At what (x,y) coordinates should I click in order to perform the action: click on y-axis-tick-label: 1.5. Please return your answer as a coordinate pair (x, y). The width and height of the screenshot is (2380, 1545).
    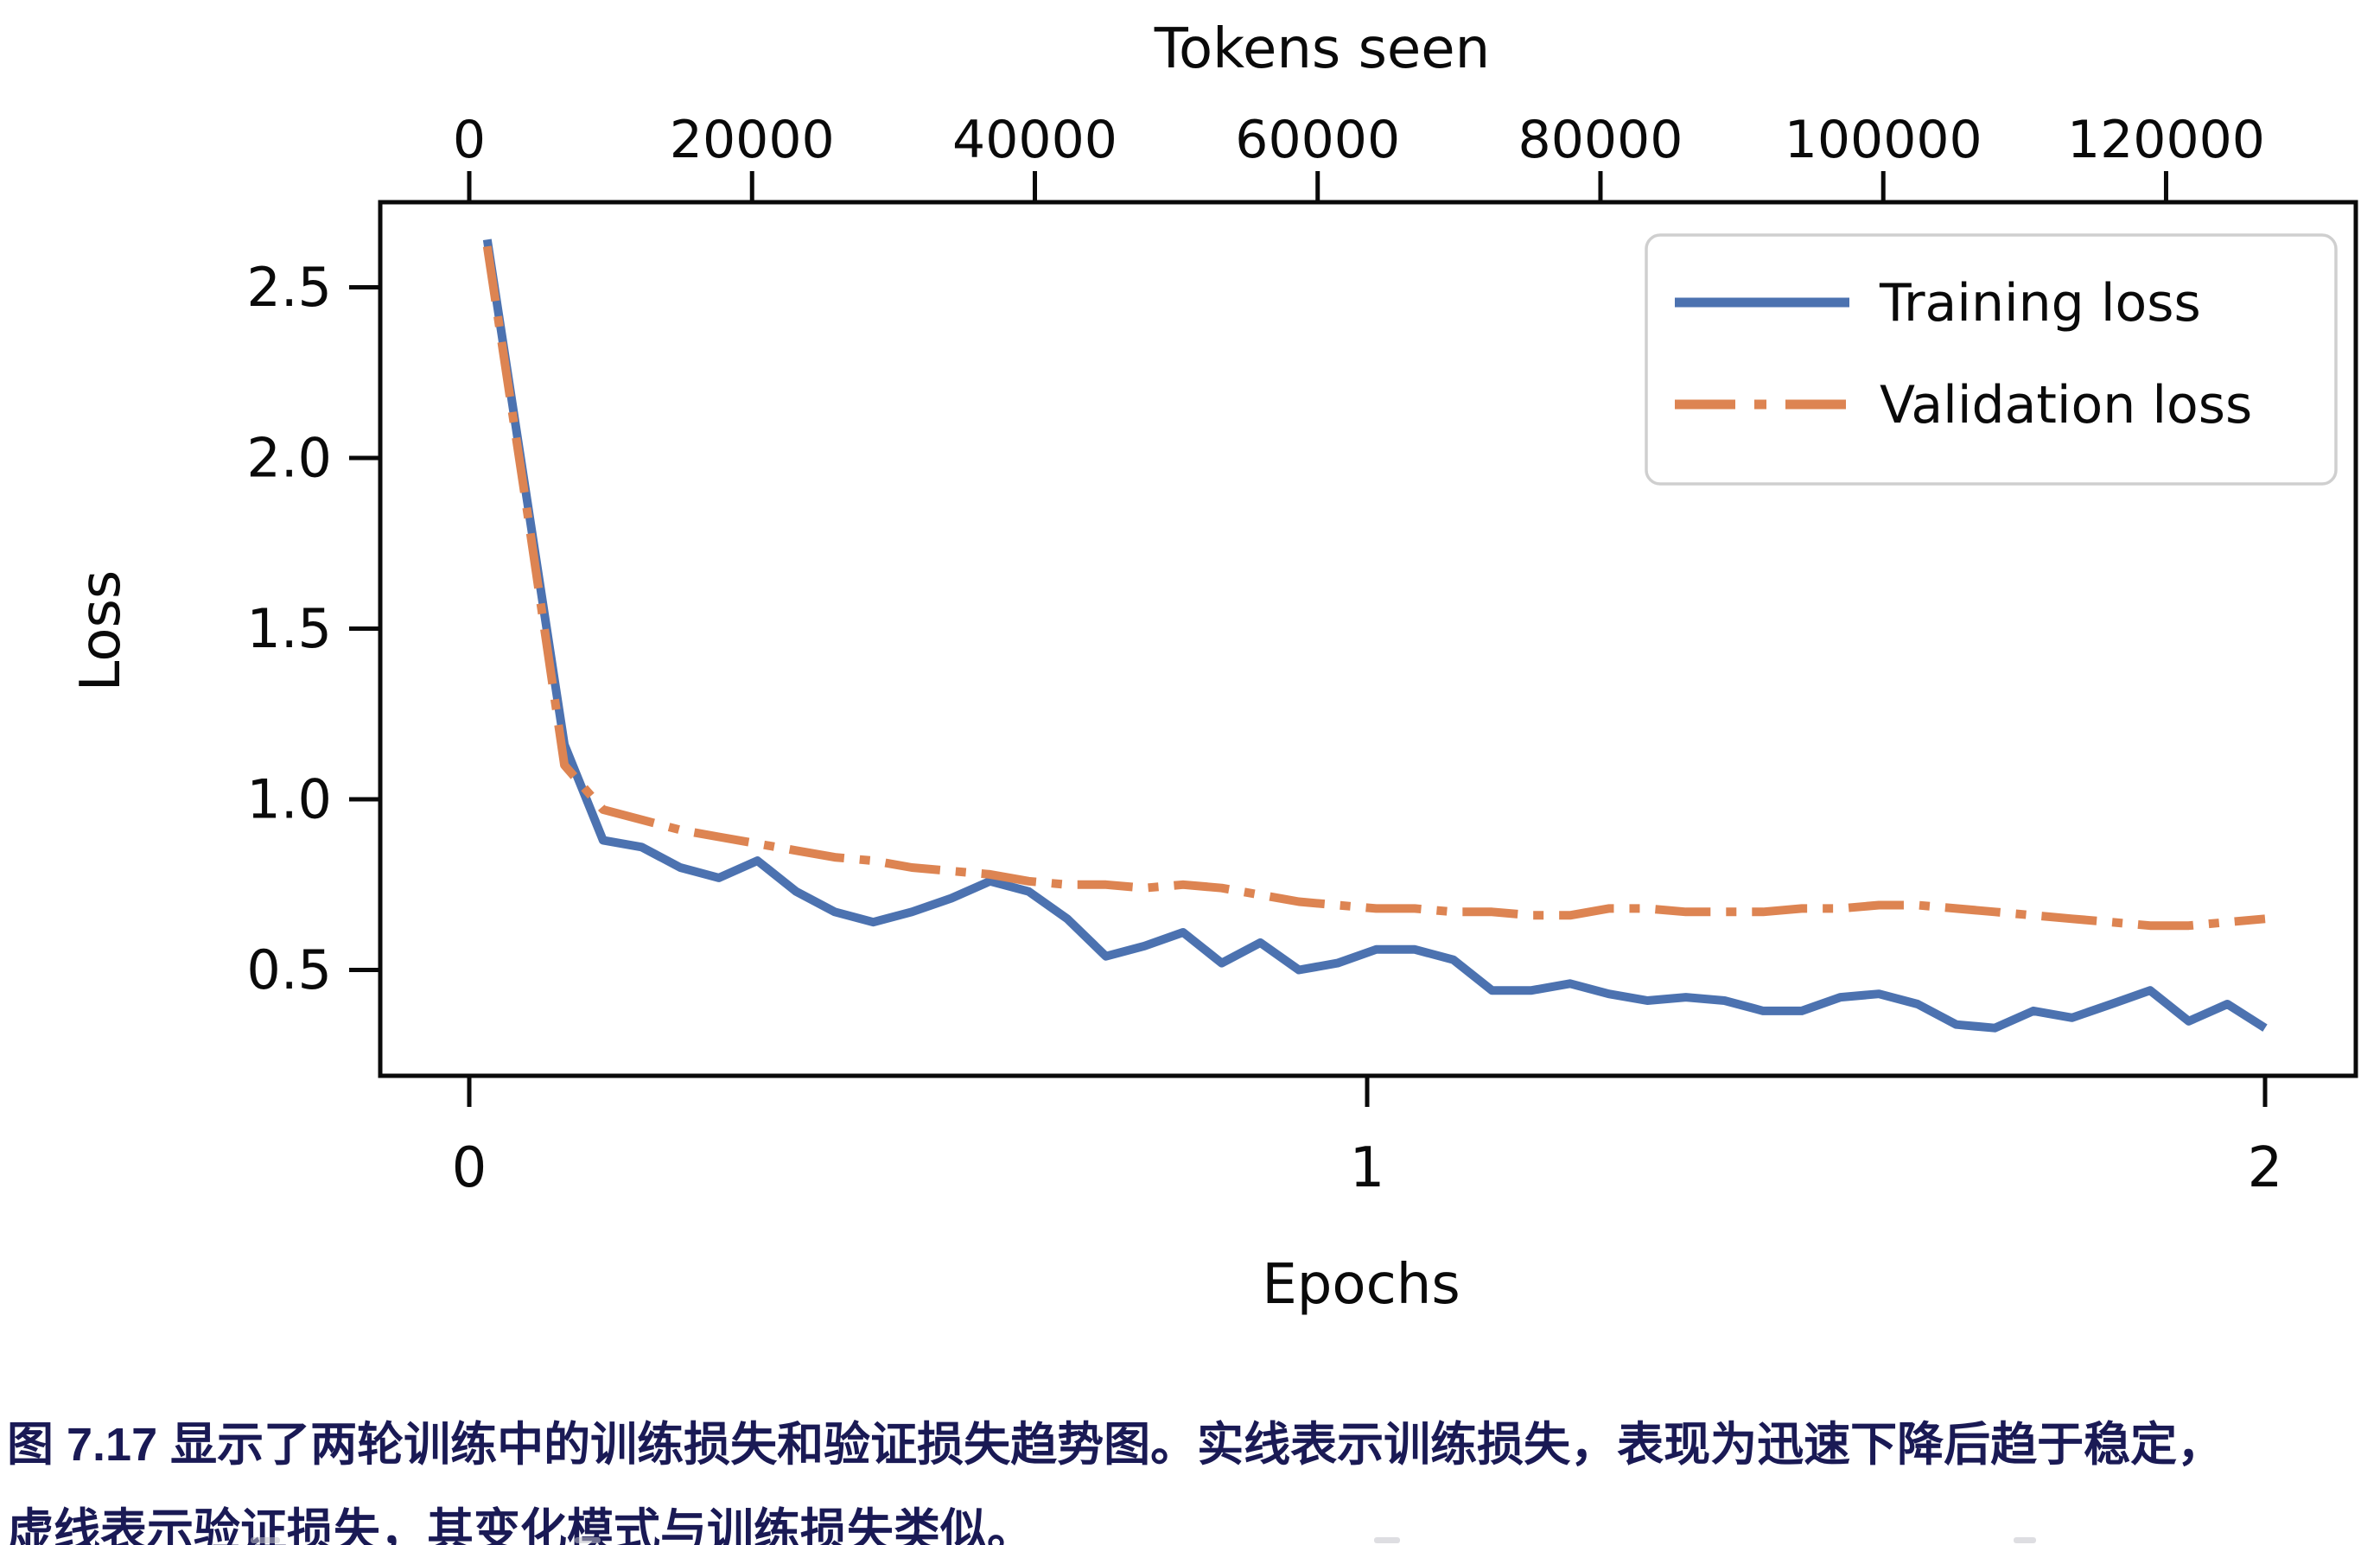
    Looking at the image, I should click on (289, 628).